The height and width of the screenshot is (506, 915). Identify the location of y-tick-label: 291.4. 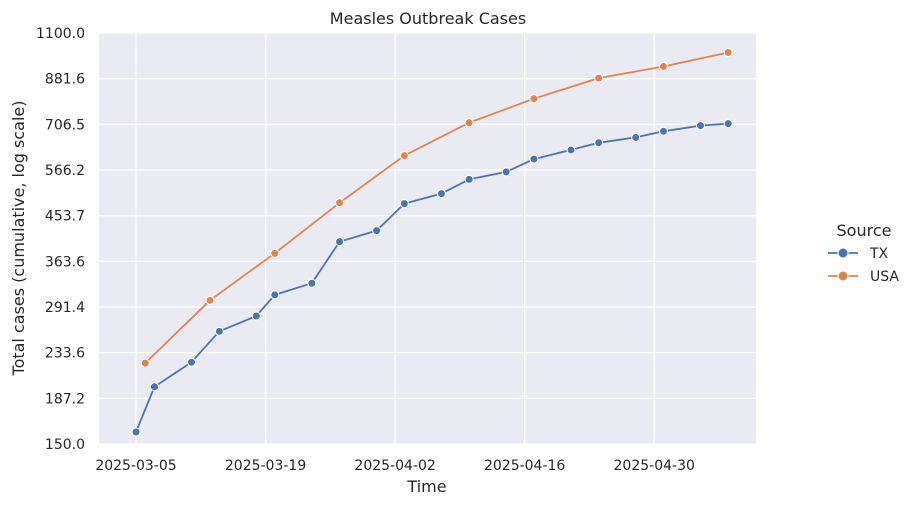
(65, 308).